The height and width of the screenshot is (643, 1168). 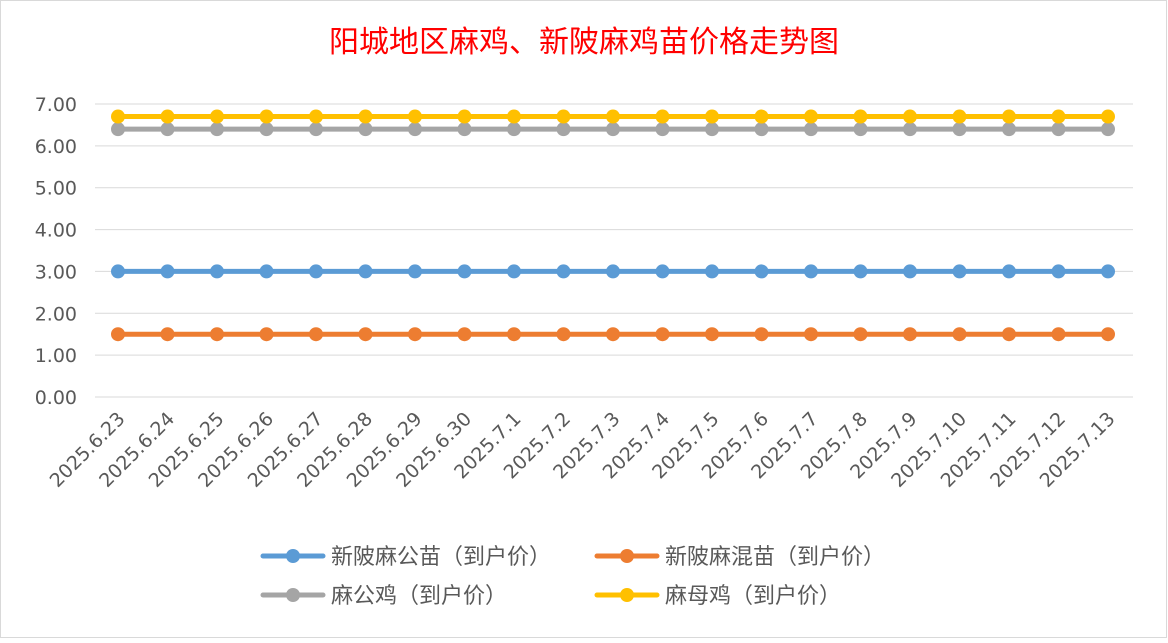 What do you see at coordinates (441, 557) in the screenshot?
I see `legend-label: 新陂麻公苗（到户价）` at bounding box center [441, 557].